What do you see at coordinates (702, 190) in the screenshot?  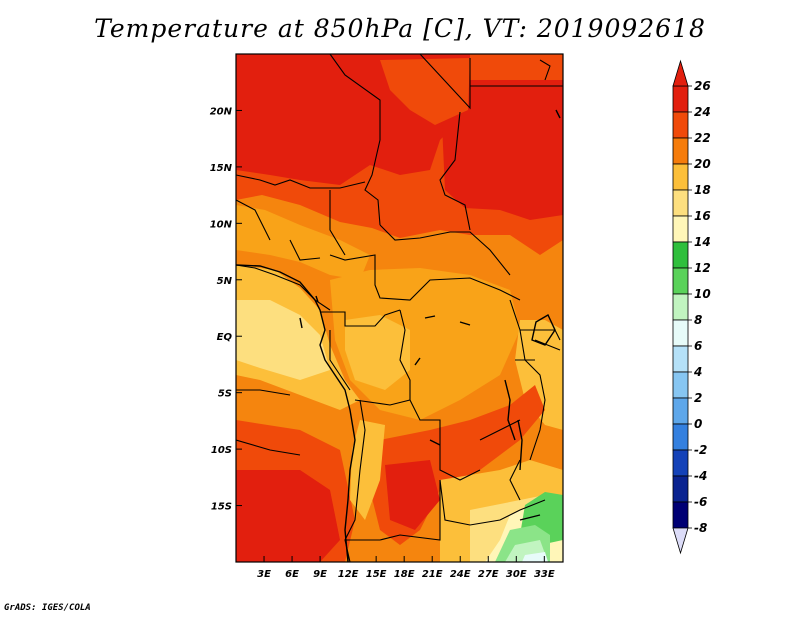 I see `colorbar-label: 18` at bounding box center [702, 190].